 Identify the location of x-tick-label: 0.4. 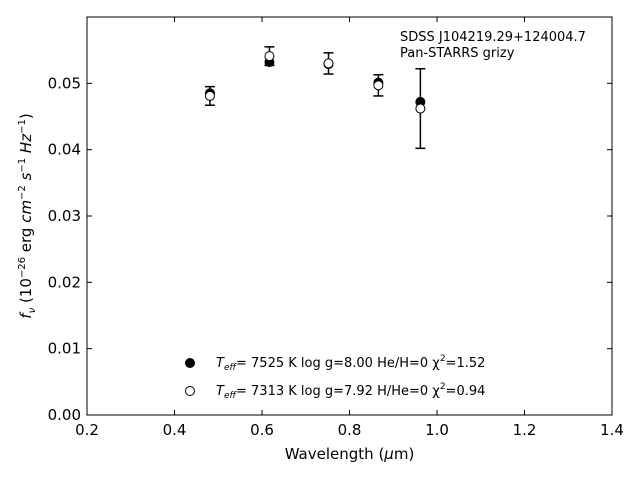
(175, 430).